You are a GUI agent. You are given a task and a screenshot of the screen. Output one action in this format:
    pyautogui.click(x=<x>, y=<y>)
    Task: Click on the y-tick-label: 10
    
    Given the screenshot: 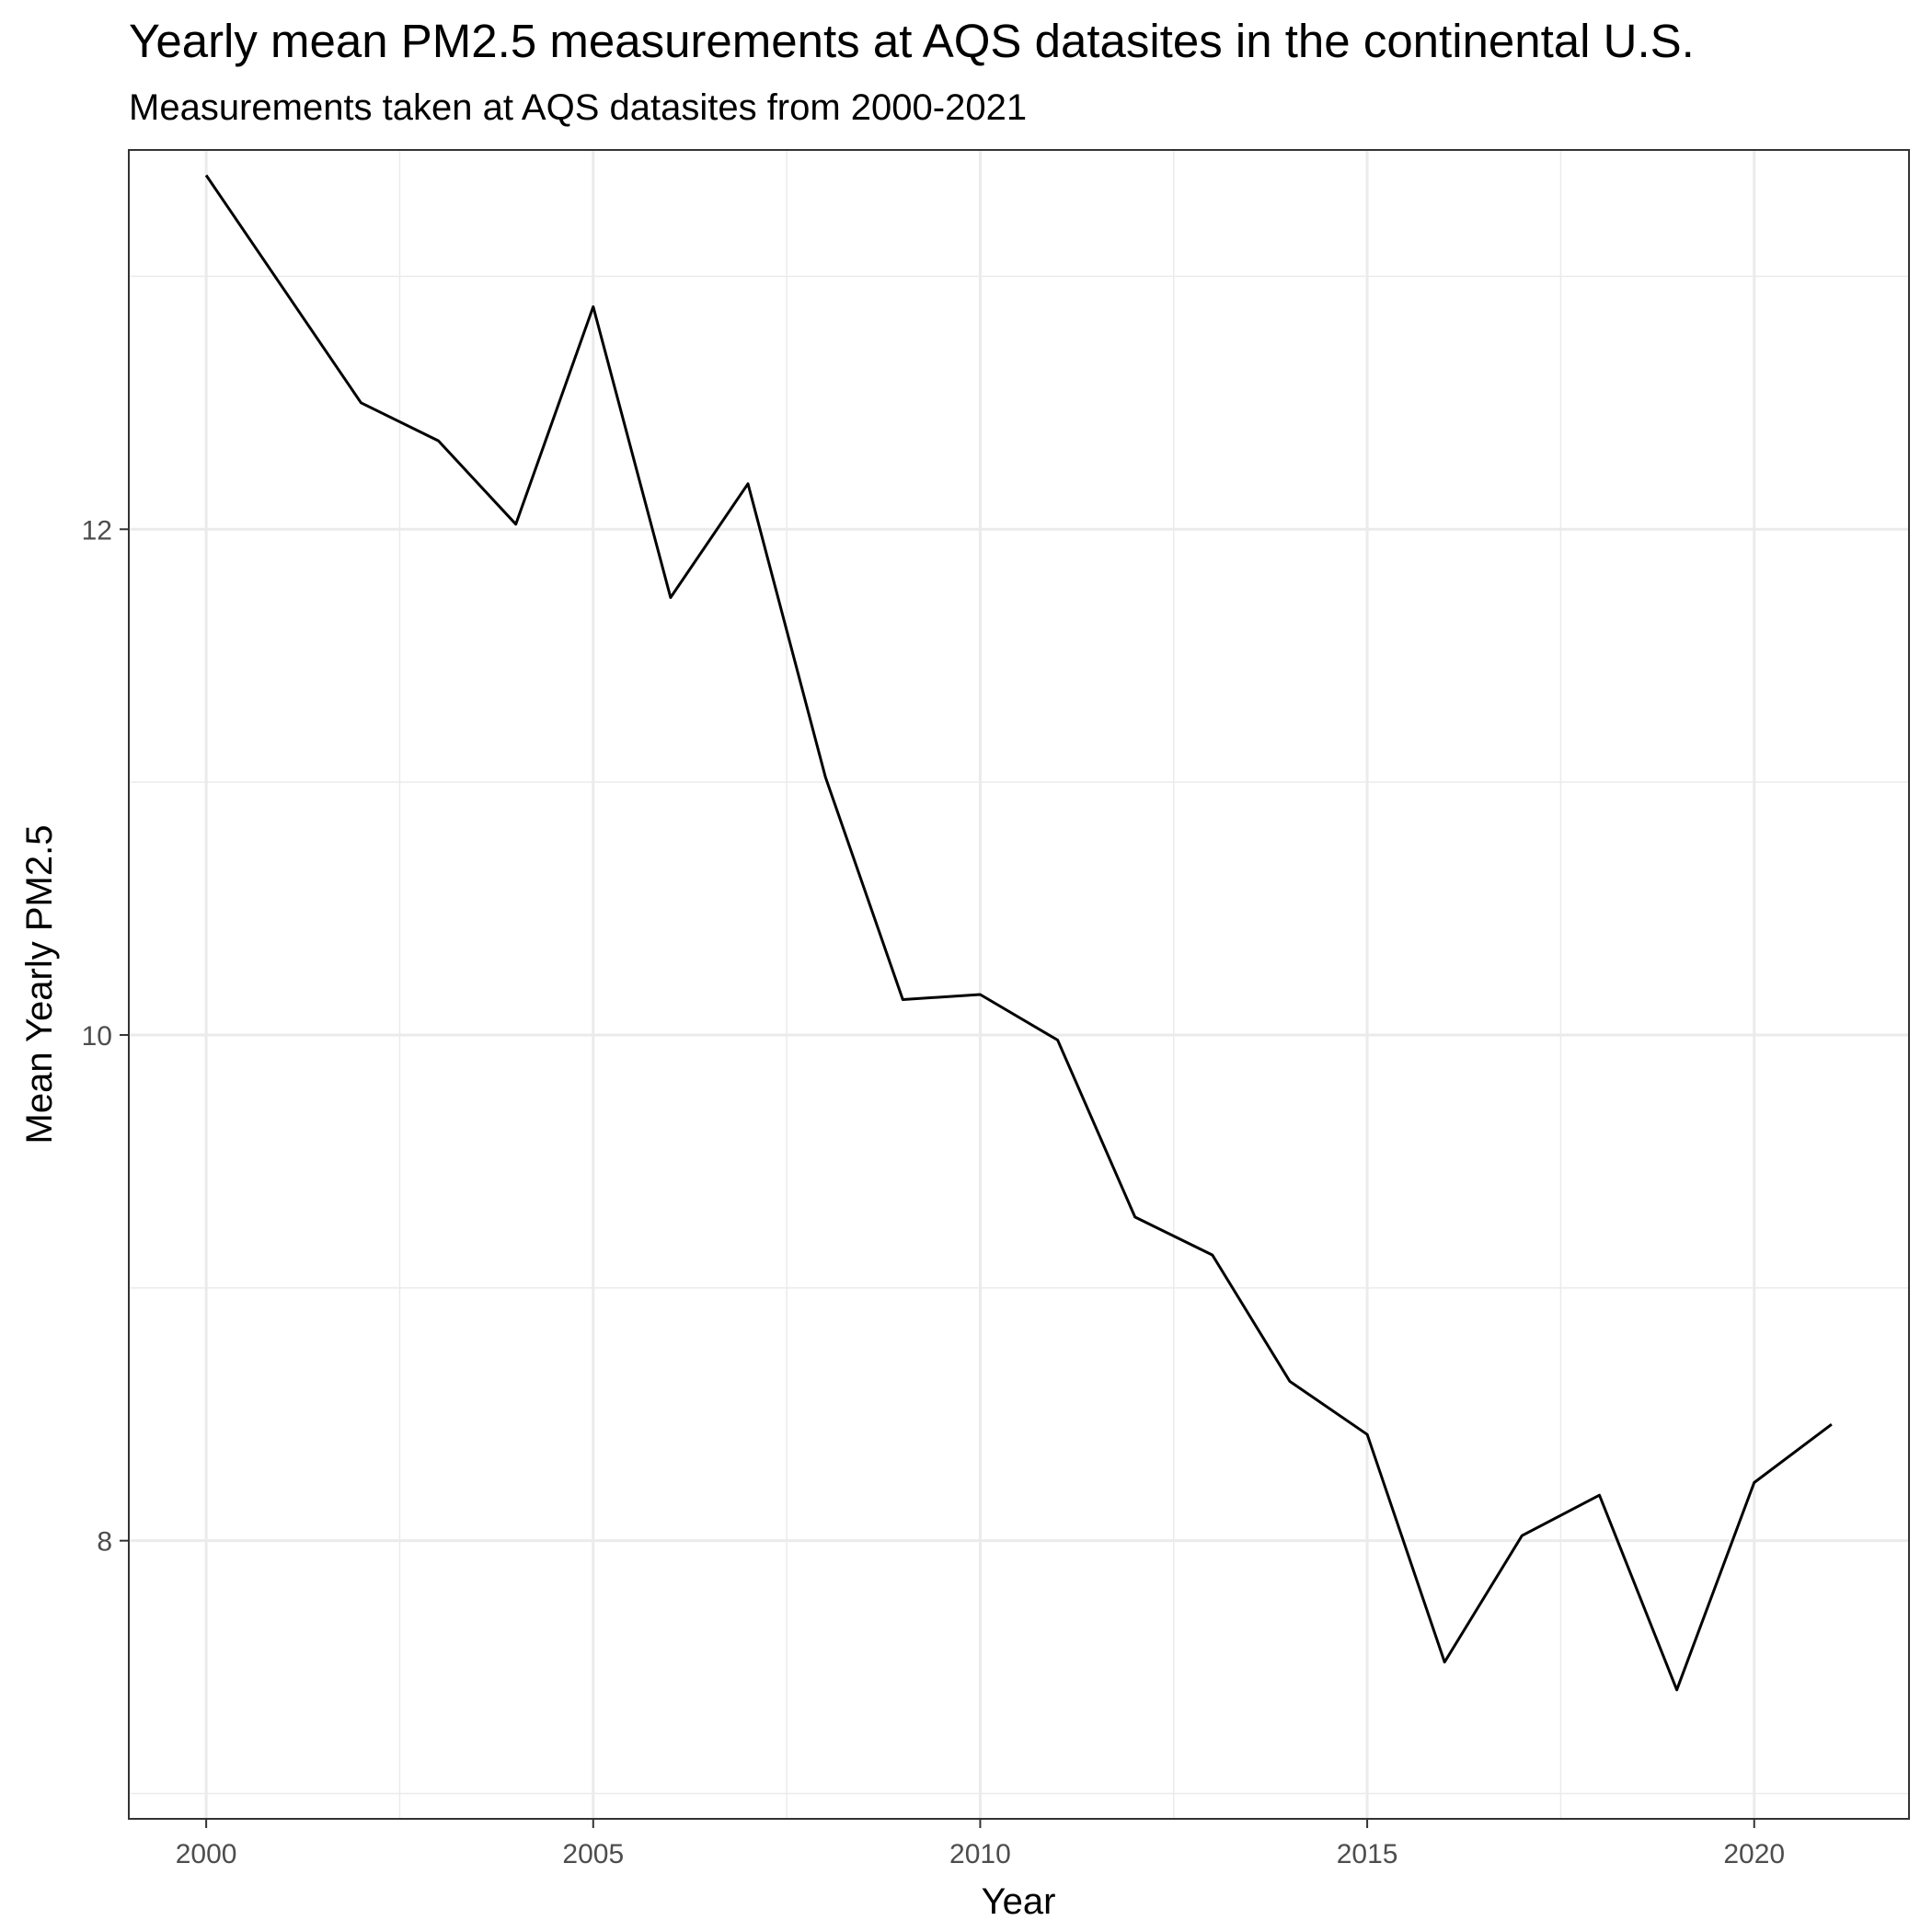 What is the action you would take?
    pyautogui.click(x=97, y=1036)
    